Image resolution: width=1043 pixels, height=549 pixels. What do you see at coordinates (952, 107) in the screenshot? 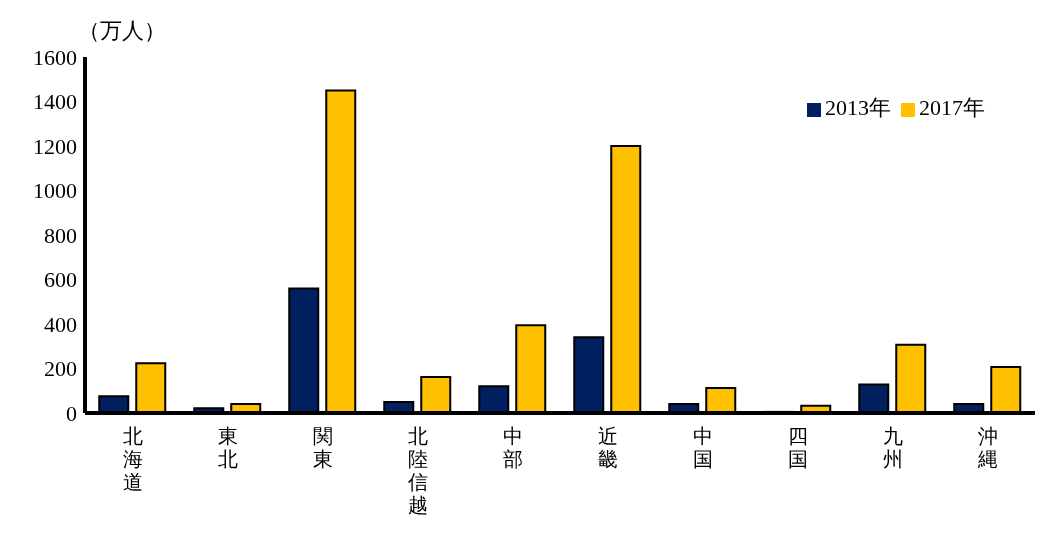
I see `legend-label: 2017年` at bounding box center [952, 107].